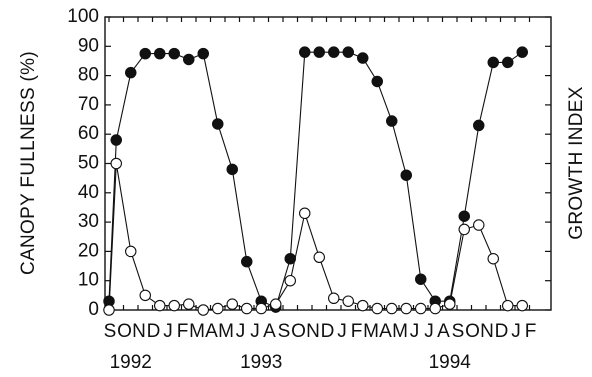 Image resolution: width=592 pixels, height=377 pixels. I want to click on y-tick-label: 50, so click(88, 163).